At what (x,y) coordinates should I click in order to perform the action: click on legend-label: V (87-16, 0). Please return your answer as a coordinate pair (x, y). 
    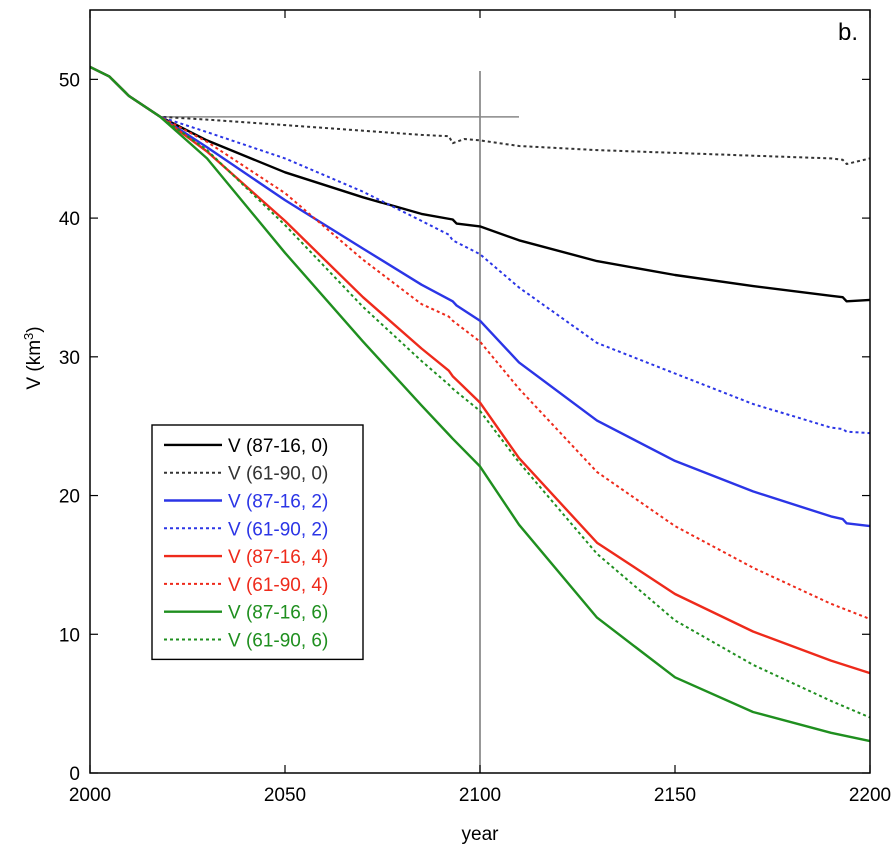
    Looking at the image, I should click on (278, 446).